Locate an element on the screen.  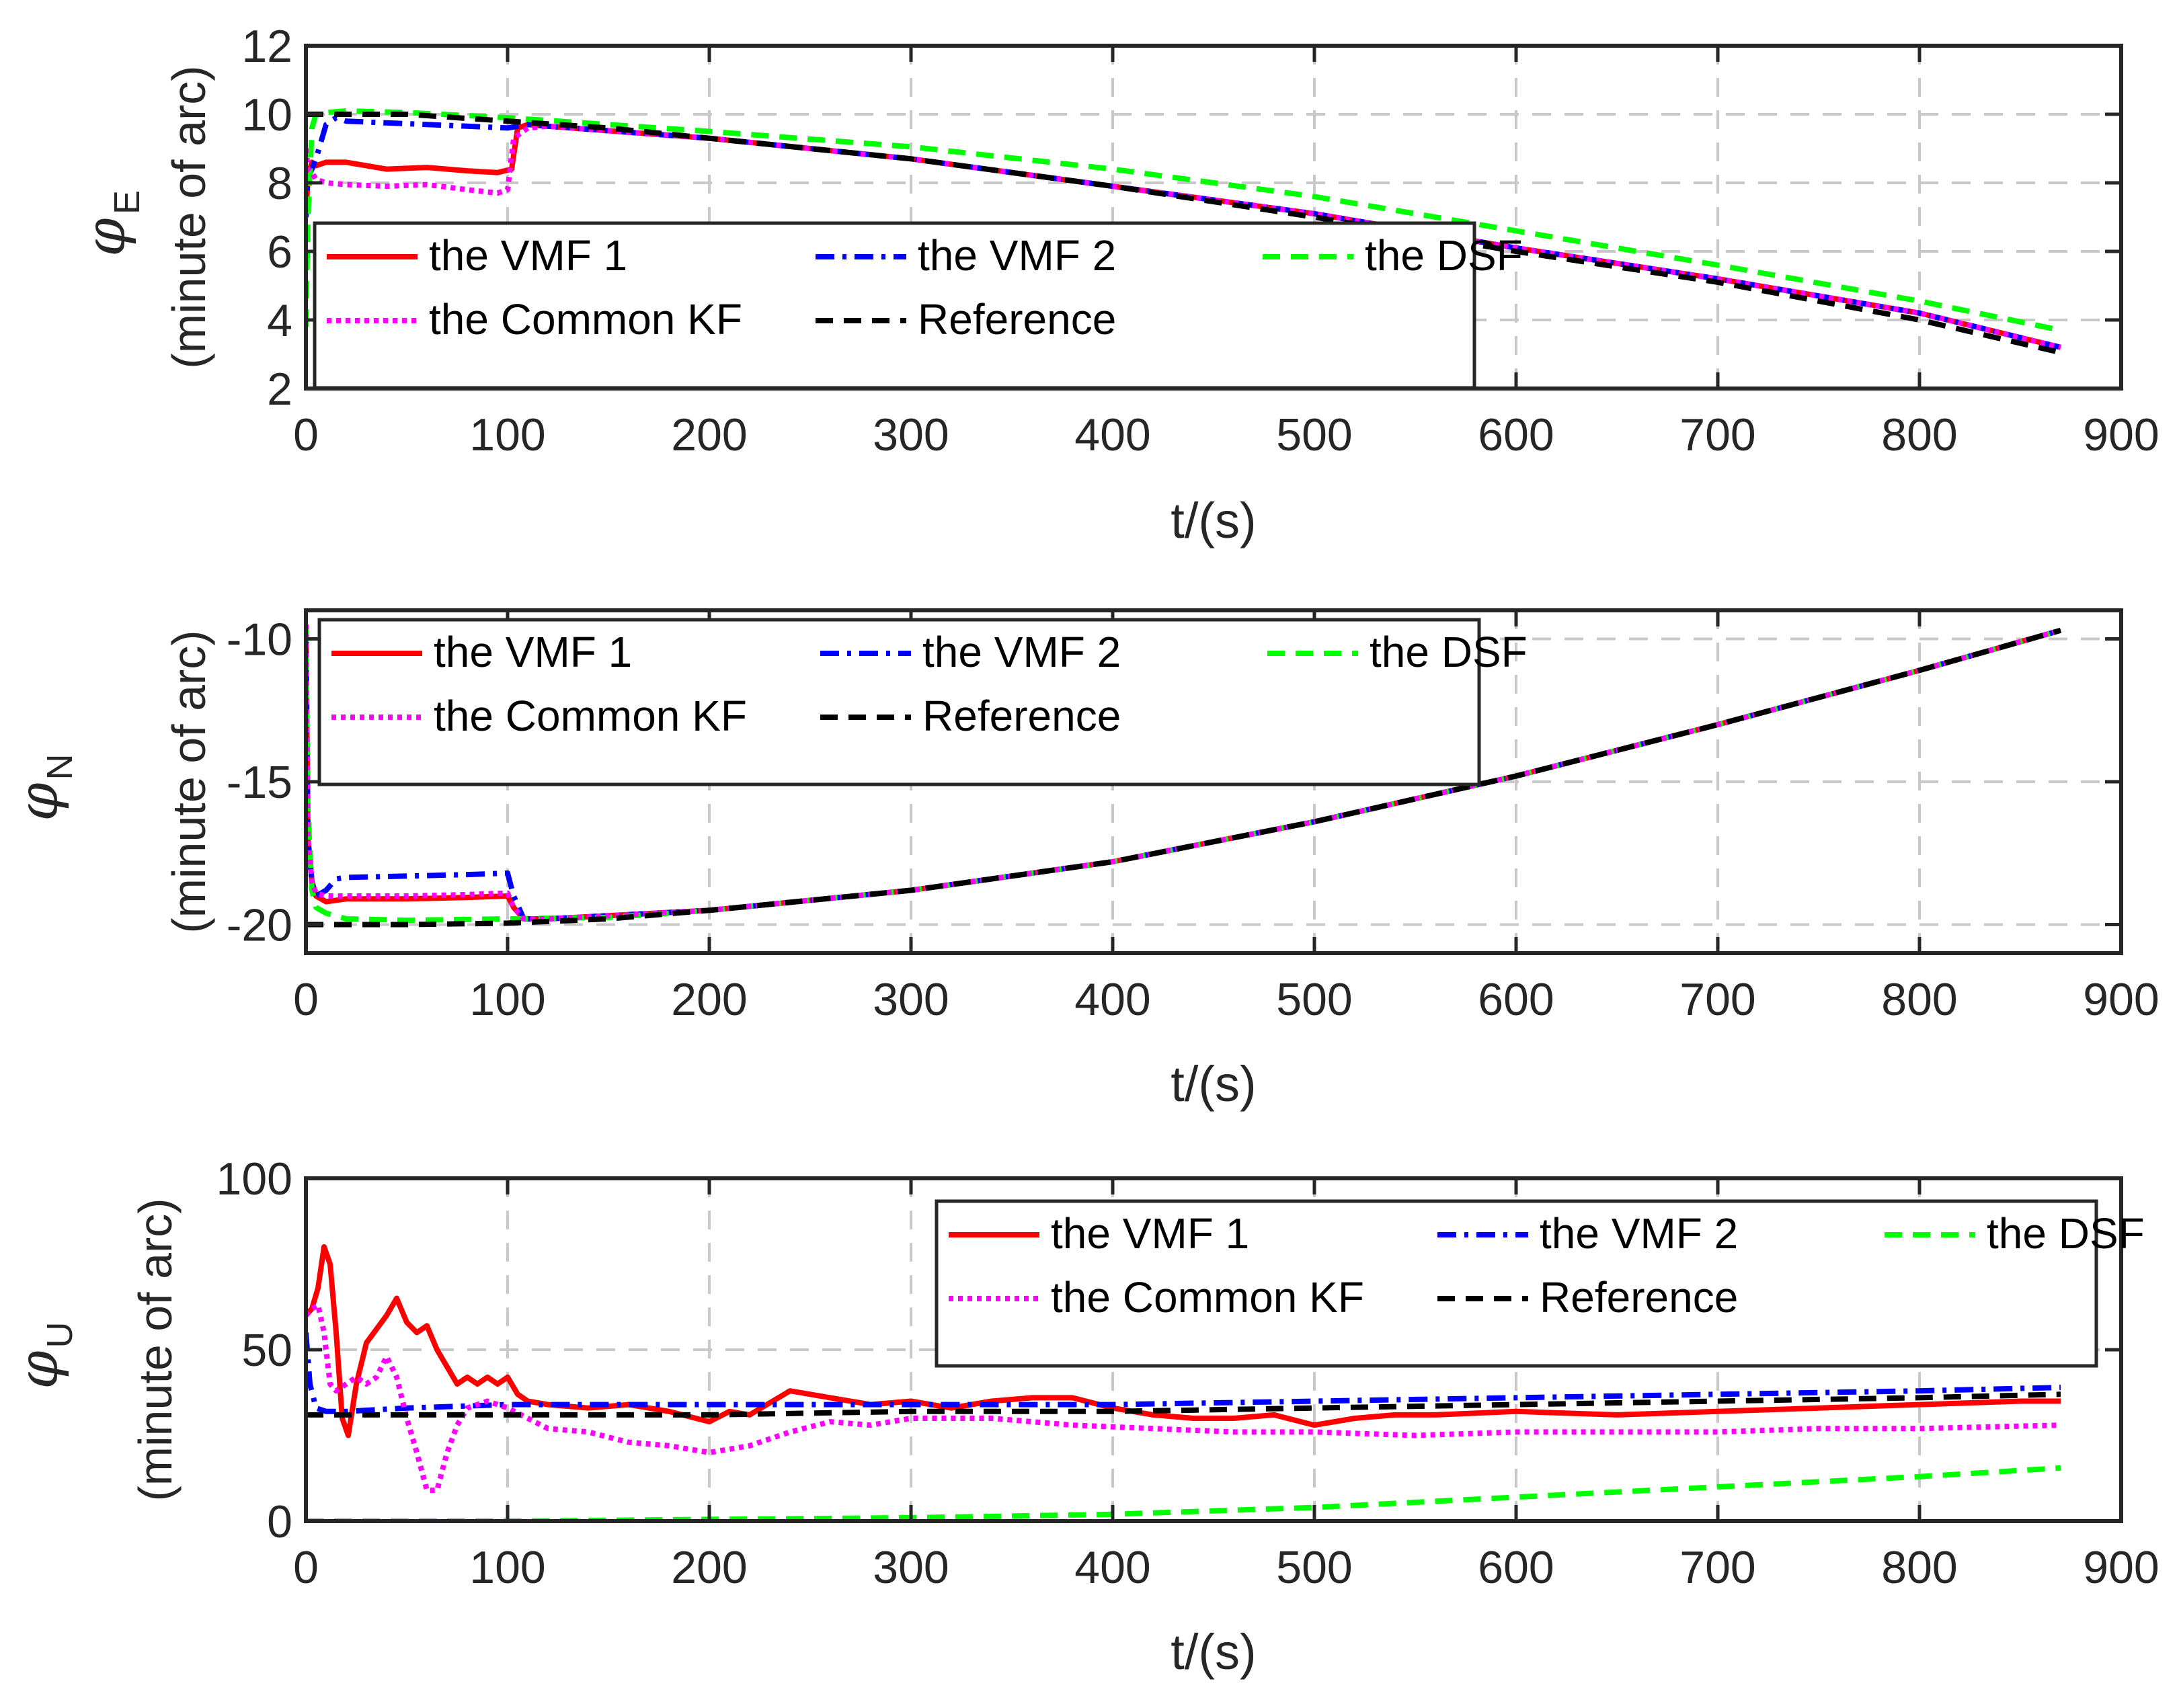
y-tick-label: 0 is located at coordinates (280, 1521).